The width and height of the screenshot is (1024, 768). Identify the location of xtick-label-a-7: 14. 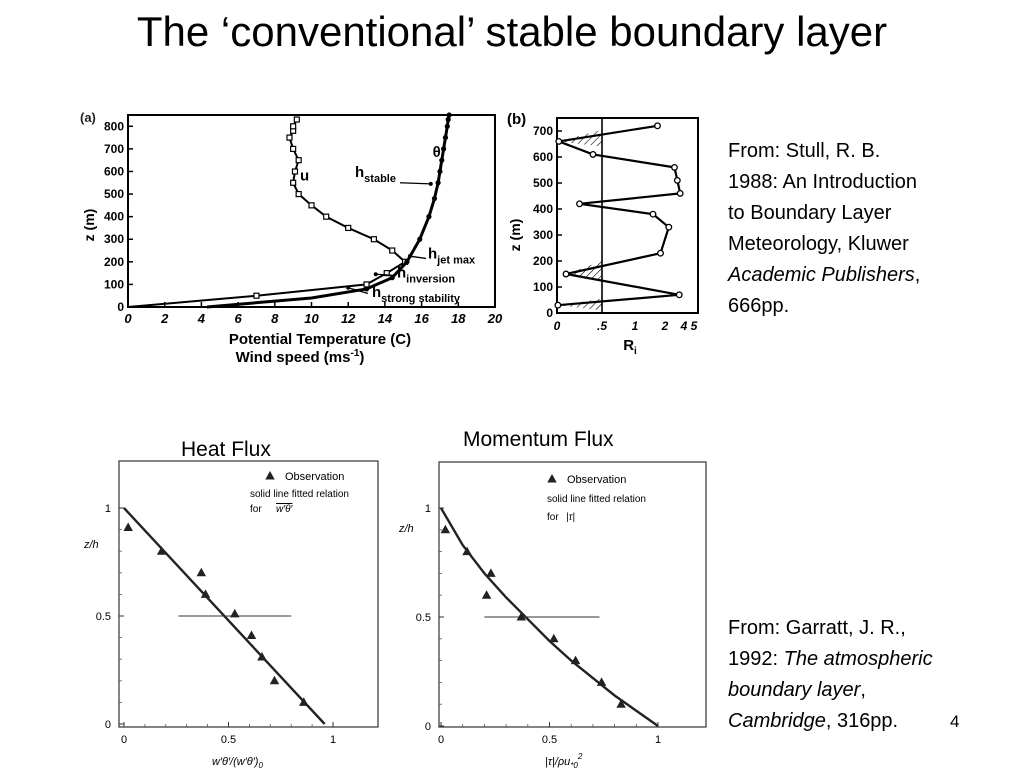
(385, 318).